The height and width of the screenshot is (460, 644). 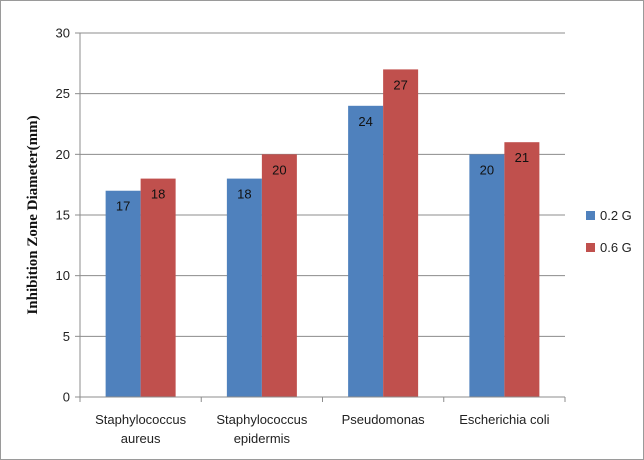 I want to click on legend: 0.2 G 0.6 G, so click(x=609, y=231).